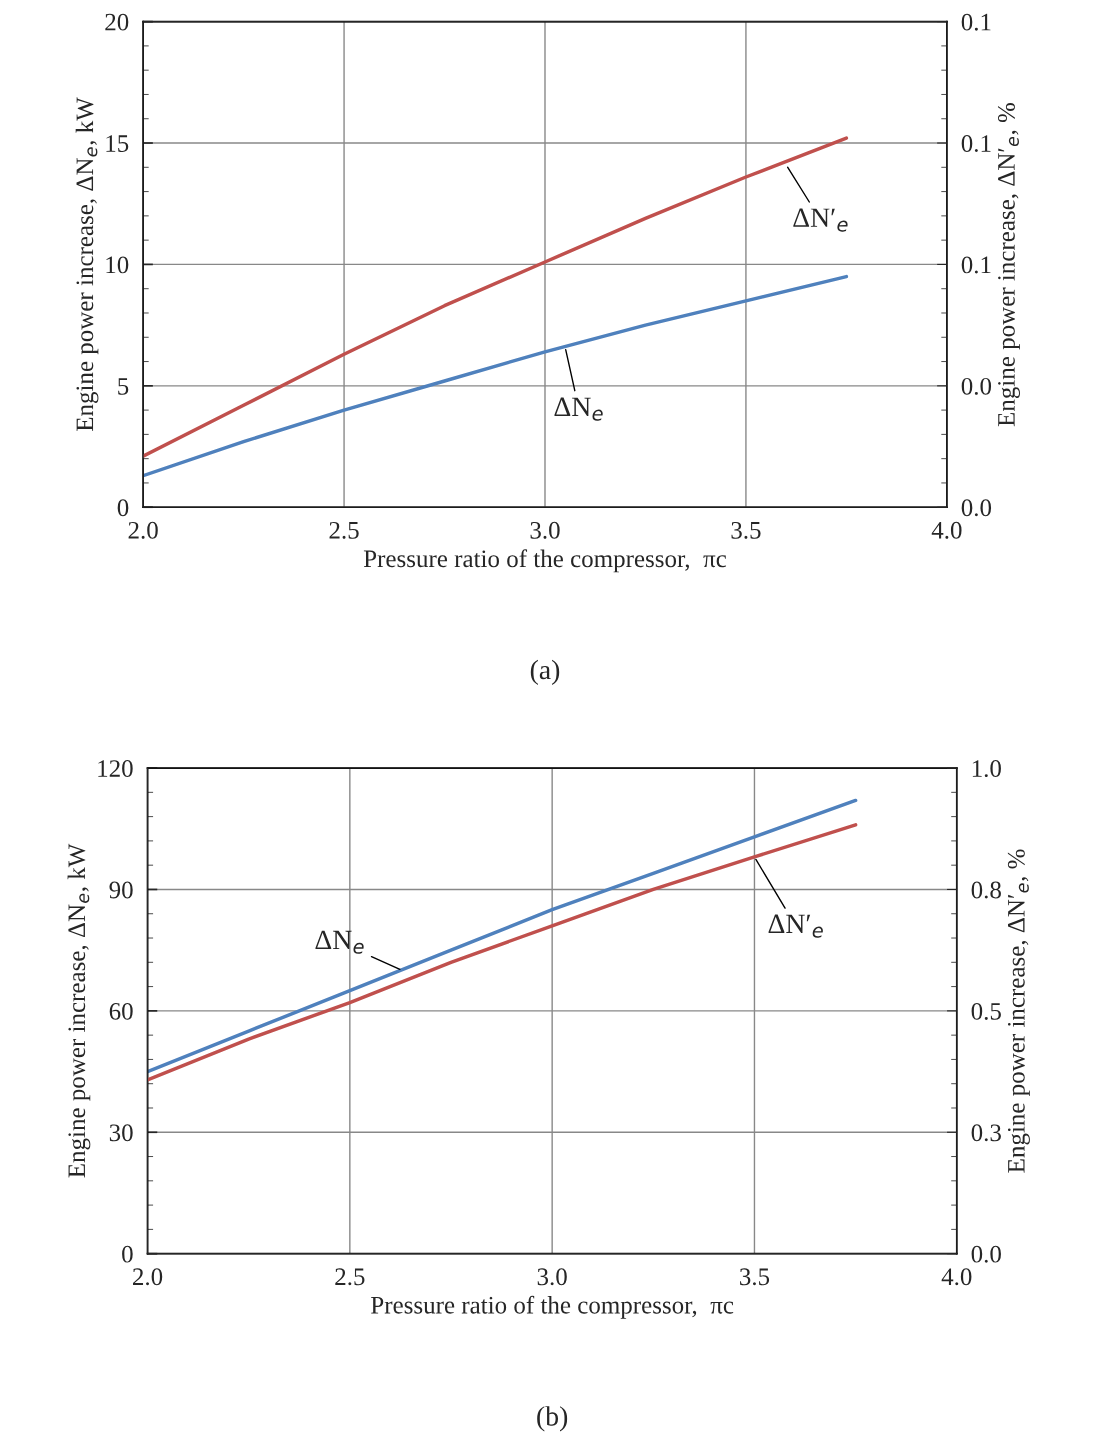 This screenshot has width=1101, height=1441. Describe the element at coordinates (117, 143) in the screenshot. I see `y-tick-label: 15` at that location.